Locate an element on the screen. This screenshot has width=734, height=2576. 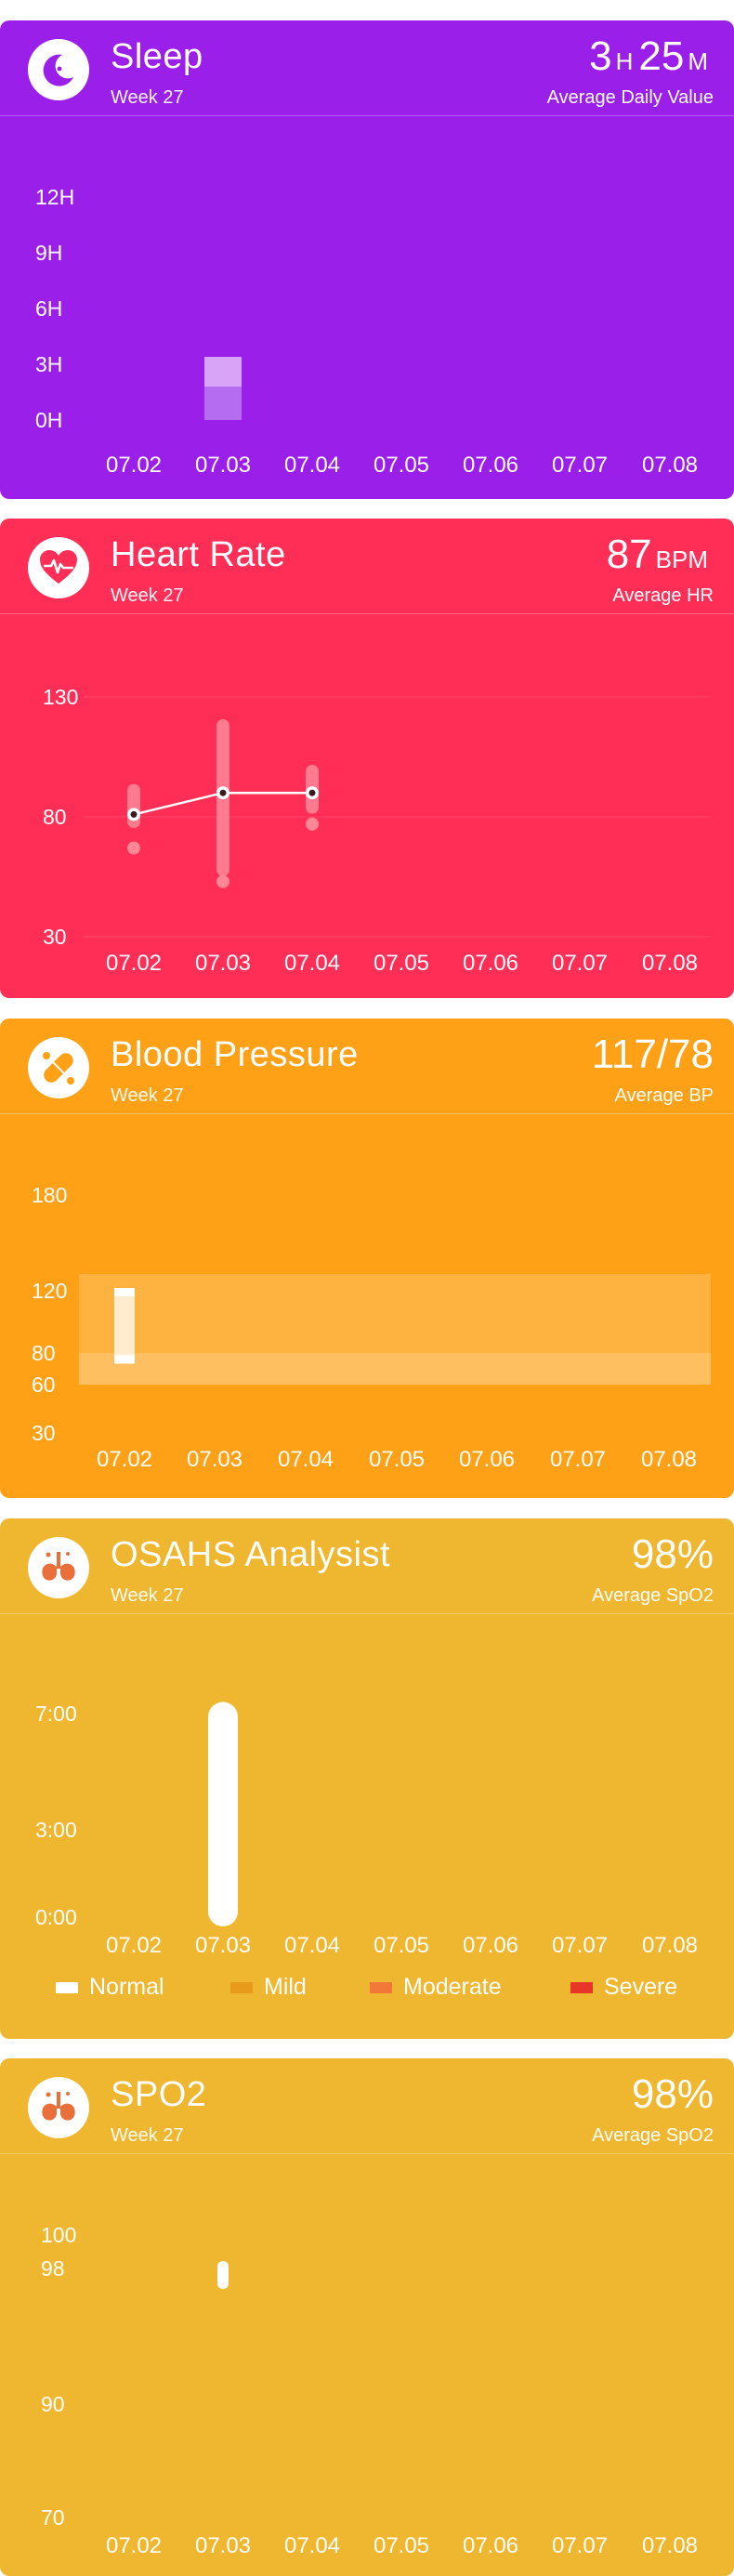
legend-label-normal: Normal is located at coordinates (126, 1987).